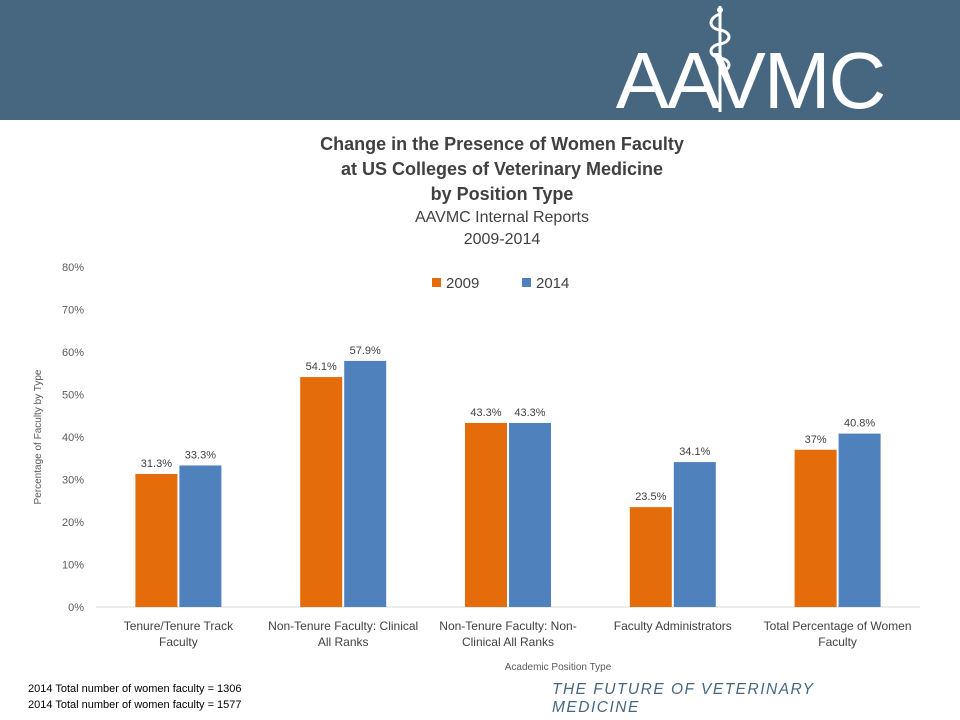 The height and width of the screenshot is (720, 960). What do you see at coordinates (436, 282) in the screenshot?
I see `legend-swatch-2009` at bounding box center [436, 282].